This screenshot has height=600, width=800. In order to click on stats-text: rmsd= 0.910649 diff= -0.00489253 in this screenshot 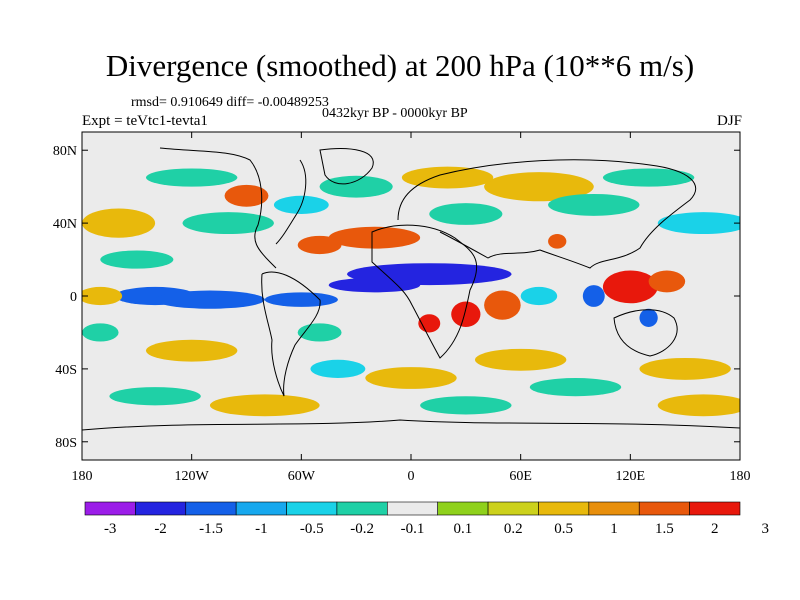, I will do `click(230, 102)`.